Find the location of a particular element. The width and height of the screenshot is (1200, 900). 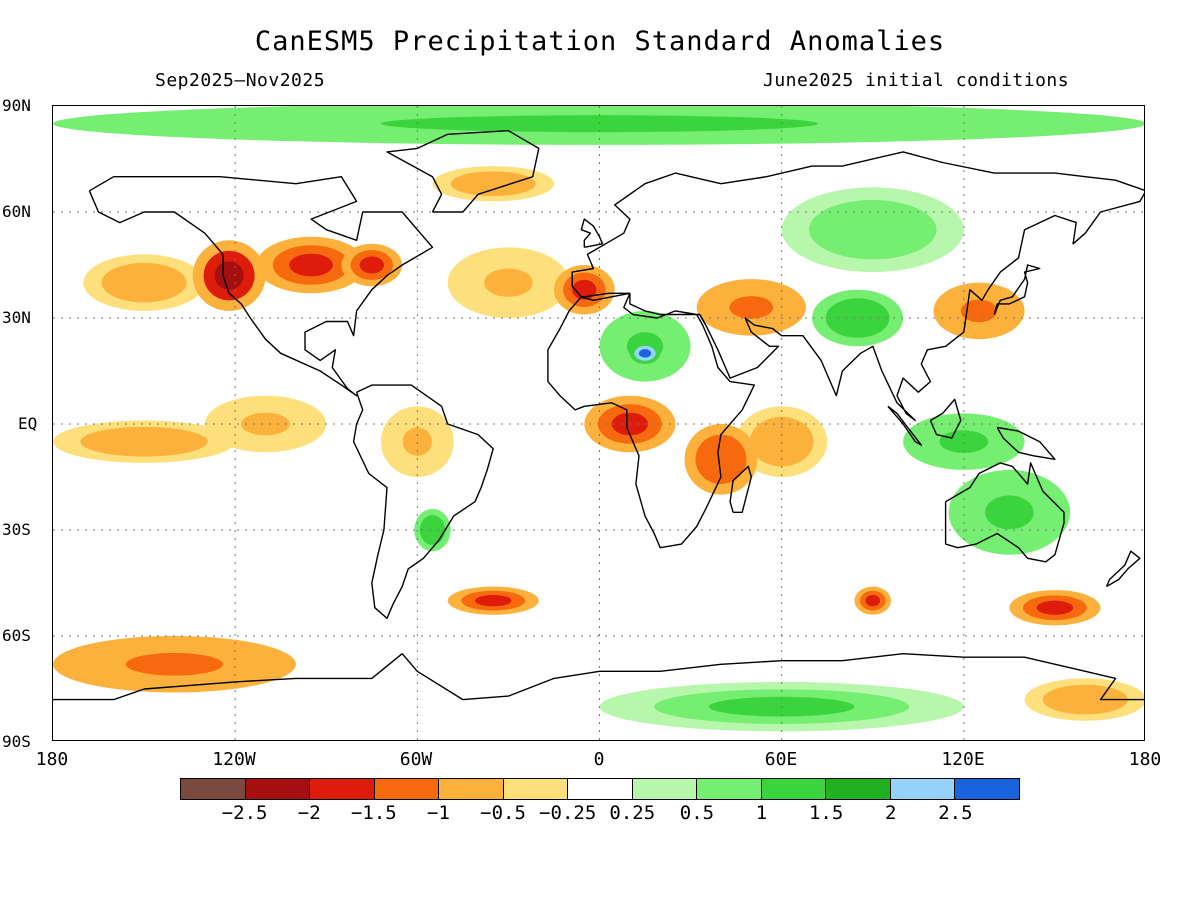

anomaly-region-north-atlantic-high is located at coordinates (493, 183).